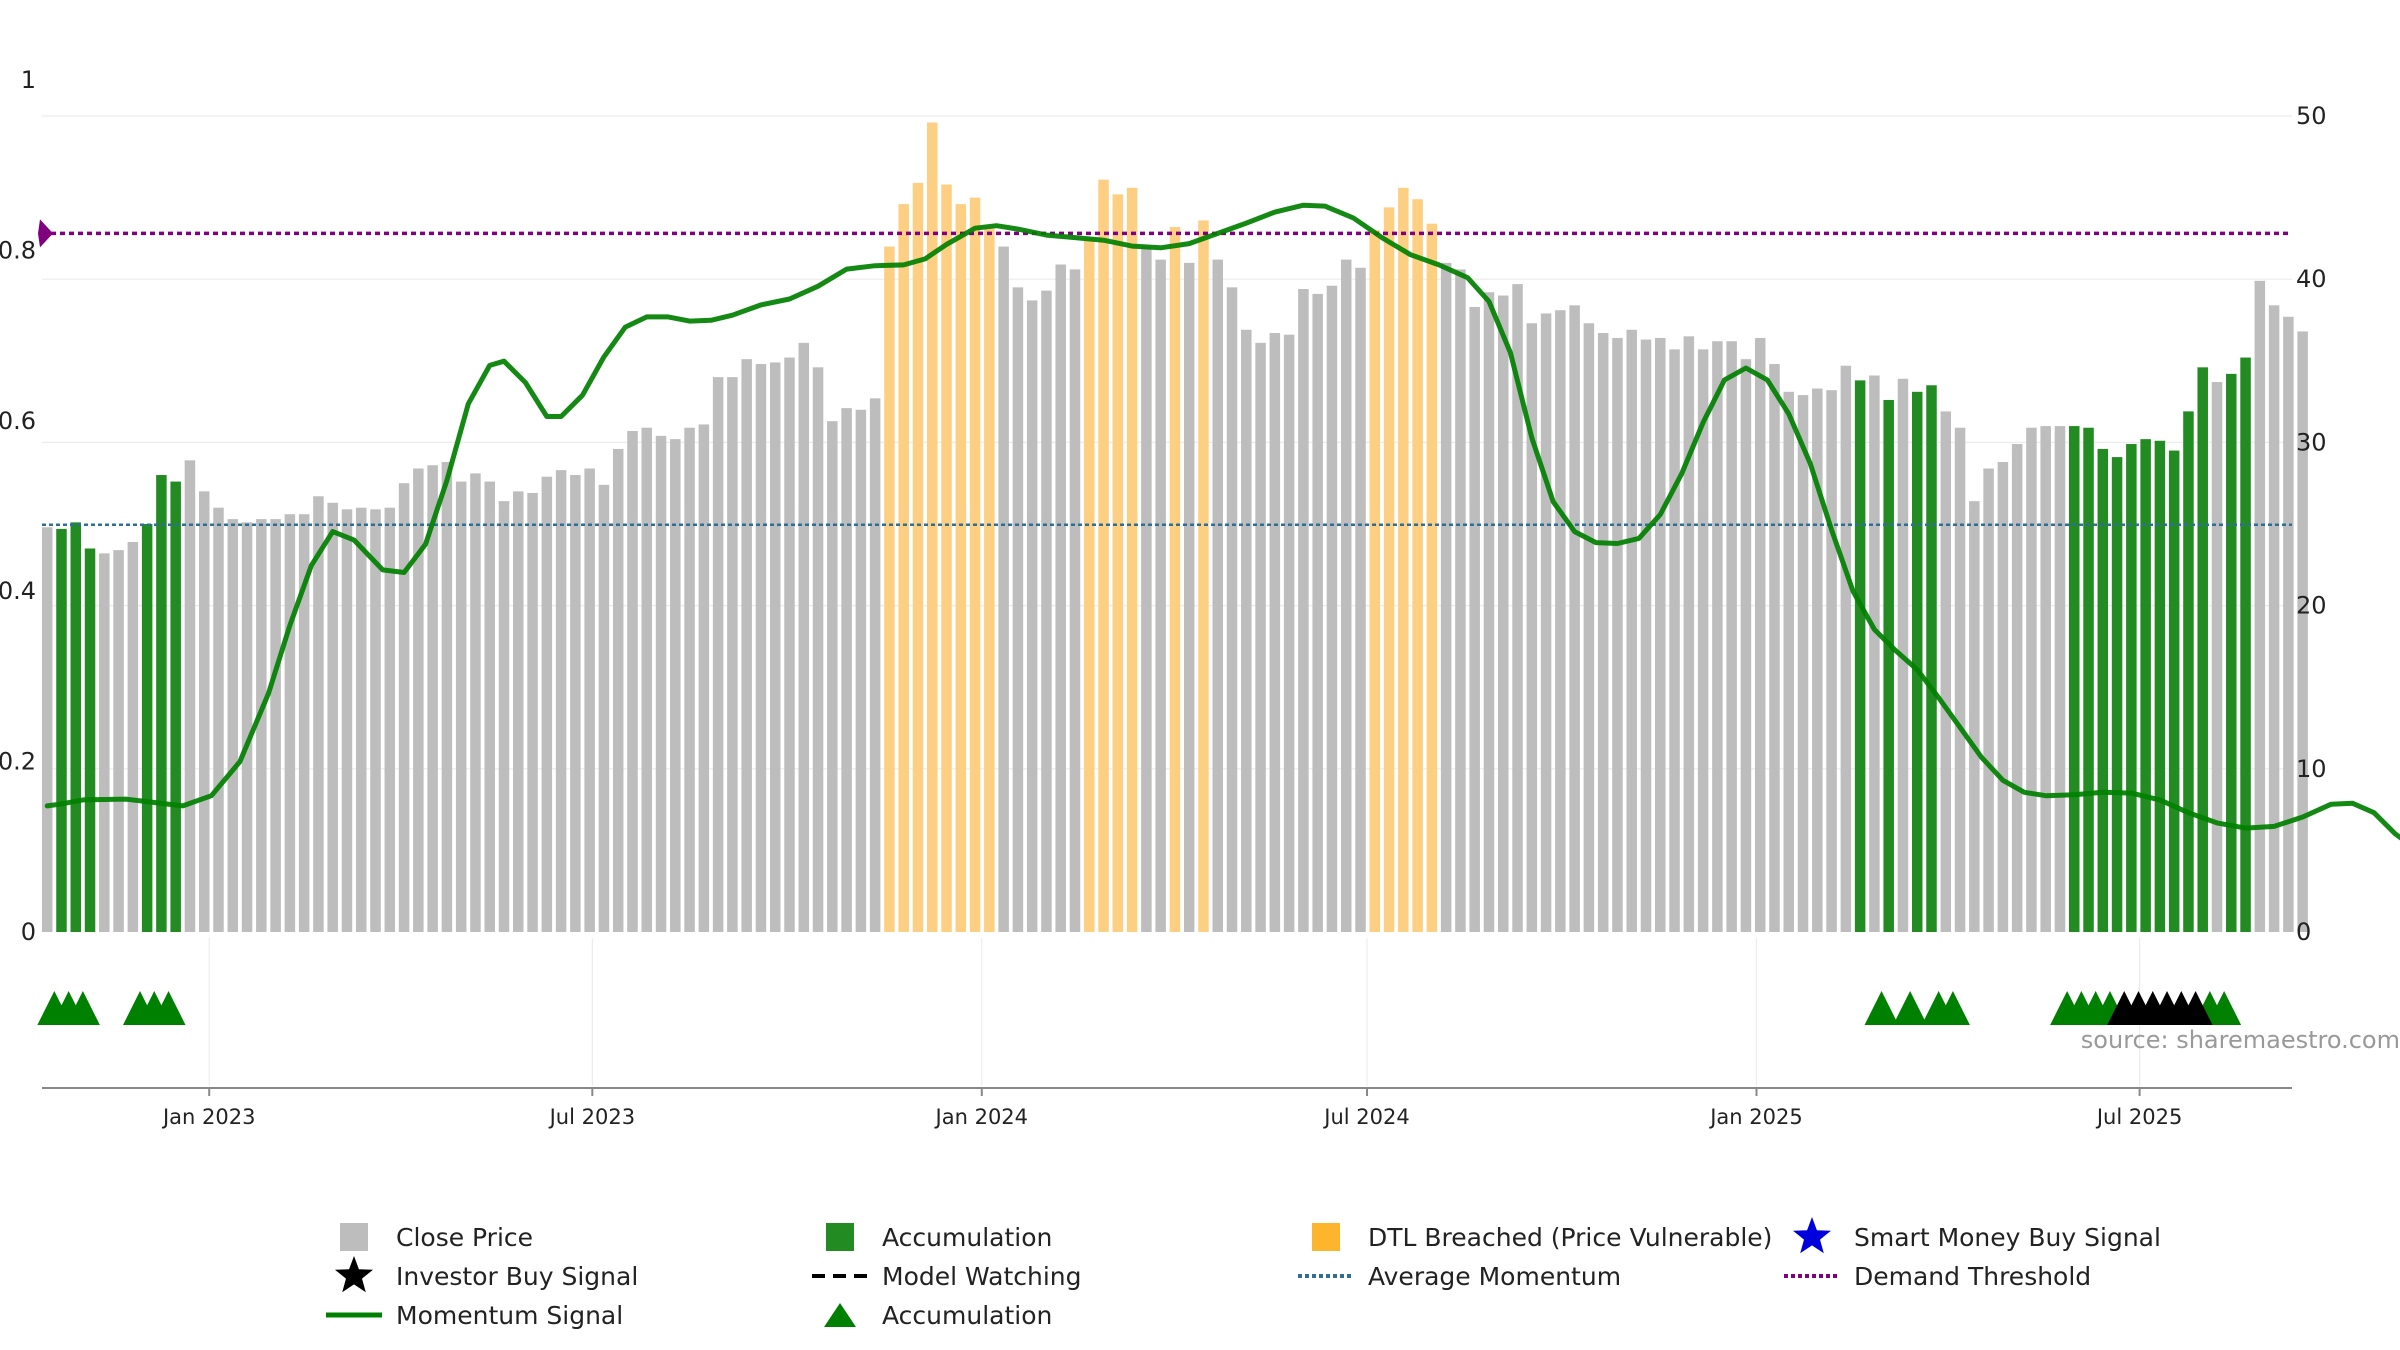  Describe the element at coordinates (208, 1117) in the screenshot. I see `x-tick-label: Jan 2023` at that location.